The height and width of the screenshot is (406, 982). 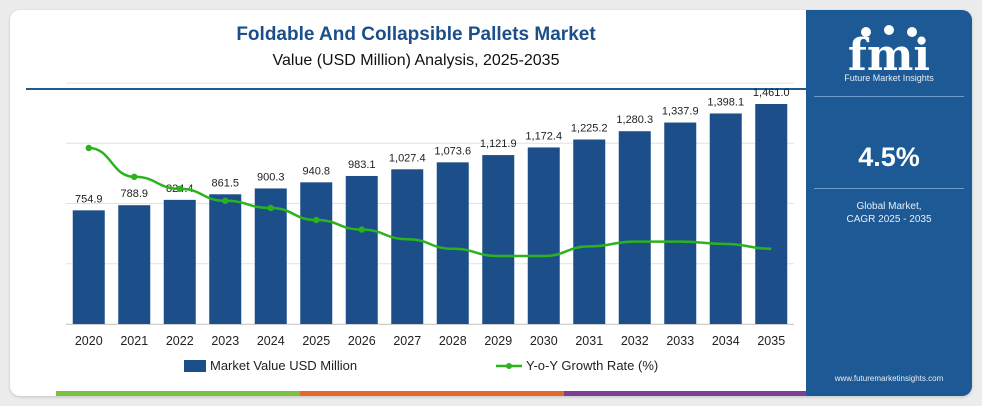 What do you see at coordinates (680, 112) in the screenshot?
I see `bar-label-2033: 1,337.9` at bounding box center [680, 112].